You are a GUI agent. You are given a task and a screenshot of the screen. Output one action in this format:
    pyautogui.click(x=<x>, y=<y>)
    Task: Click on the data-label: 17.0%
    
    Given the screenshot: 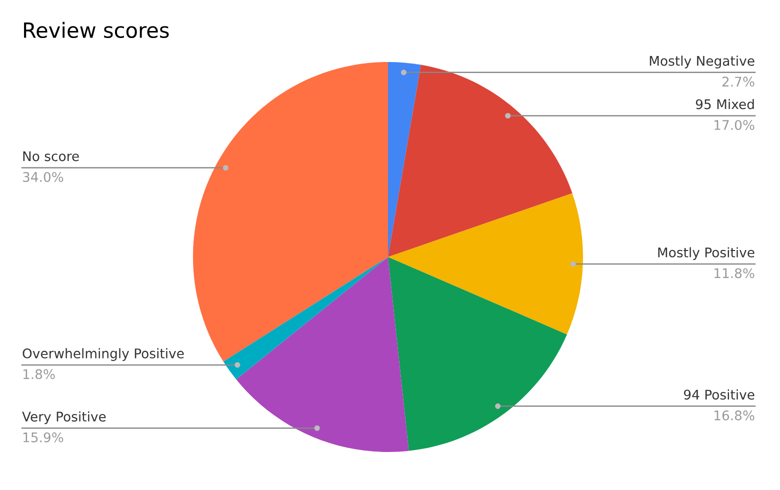 What is the action you would take?
    pyautogui.click(x=734, y=125)
    